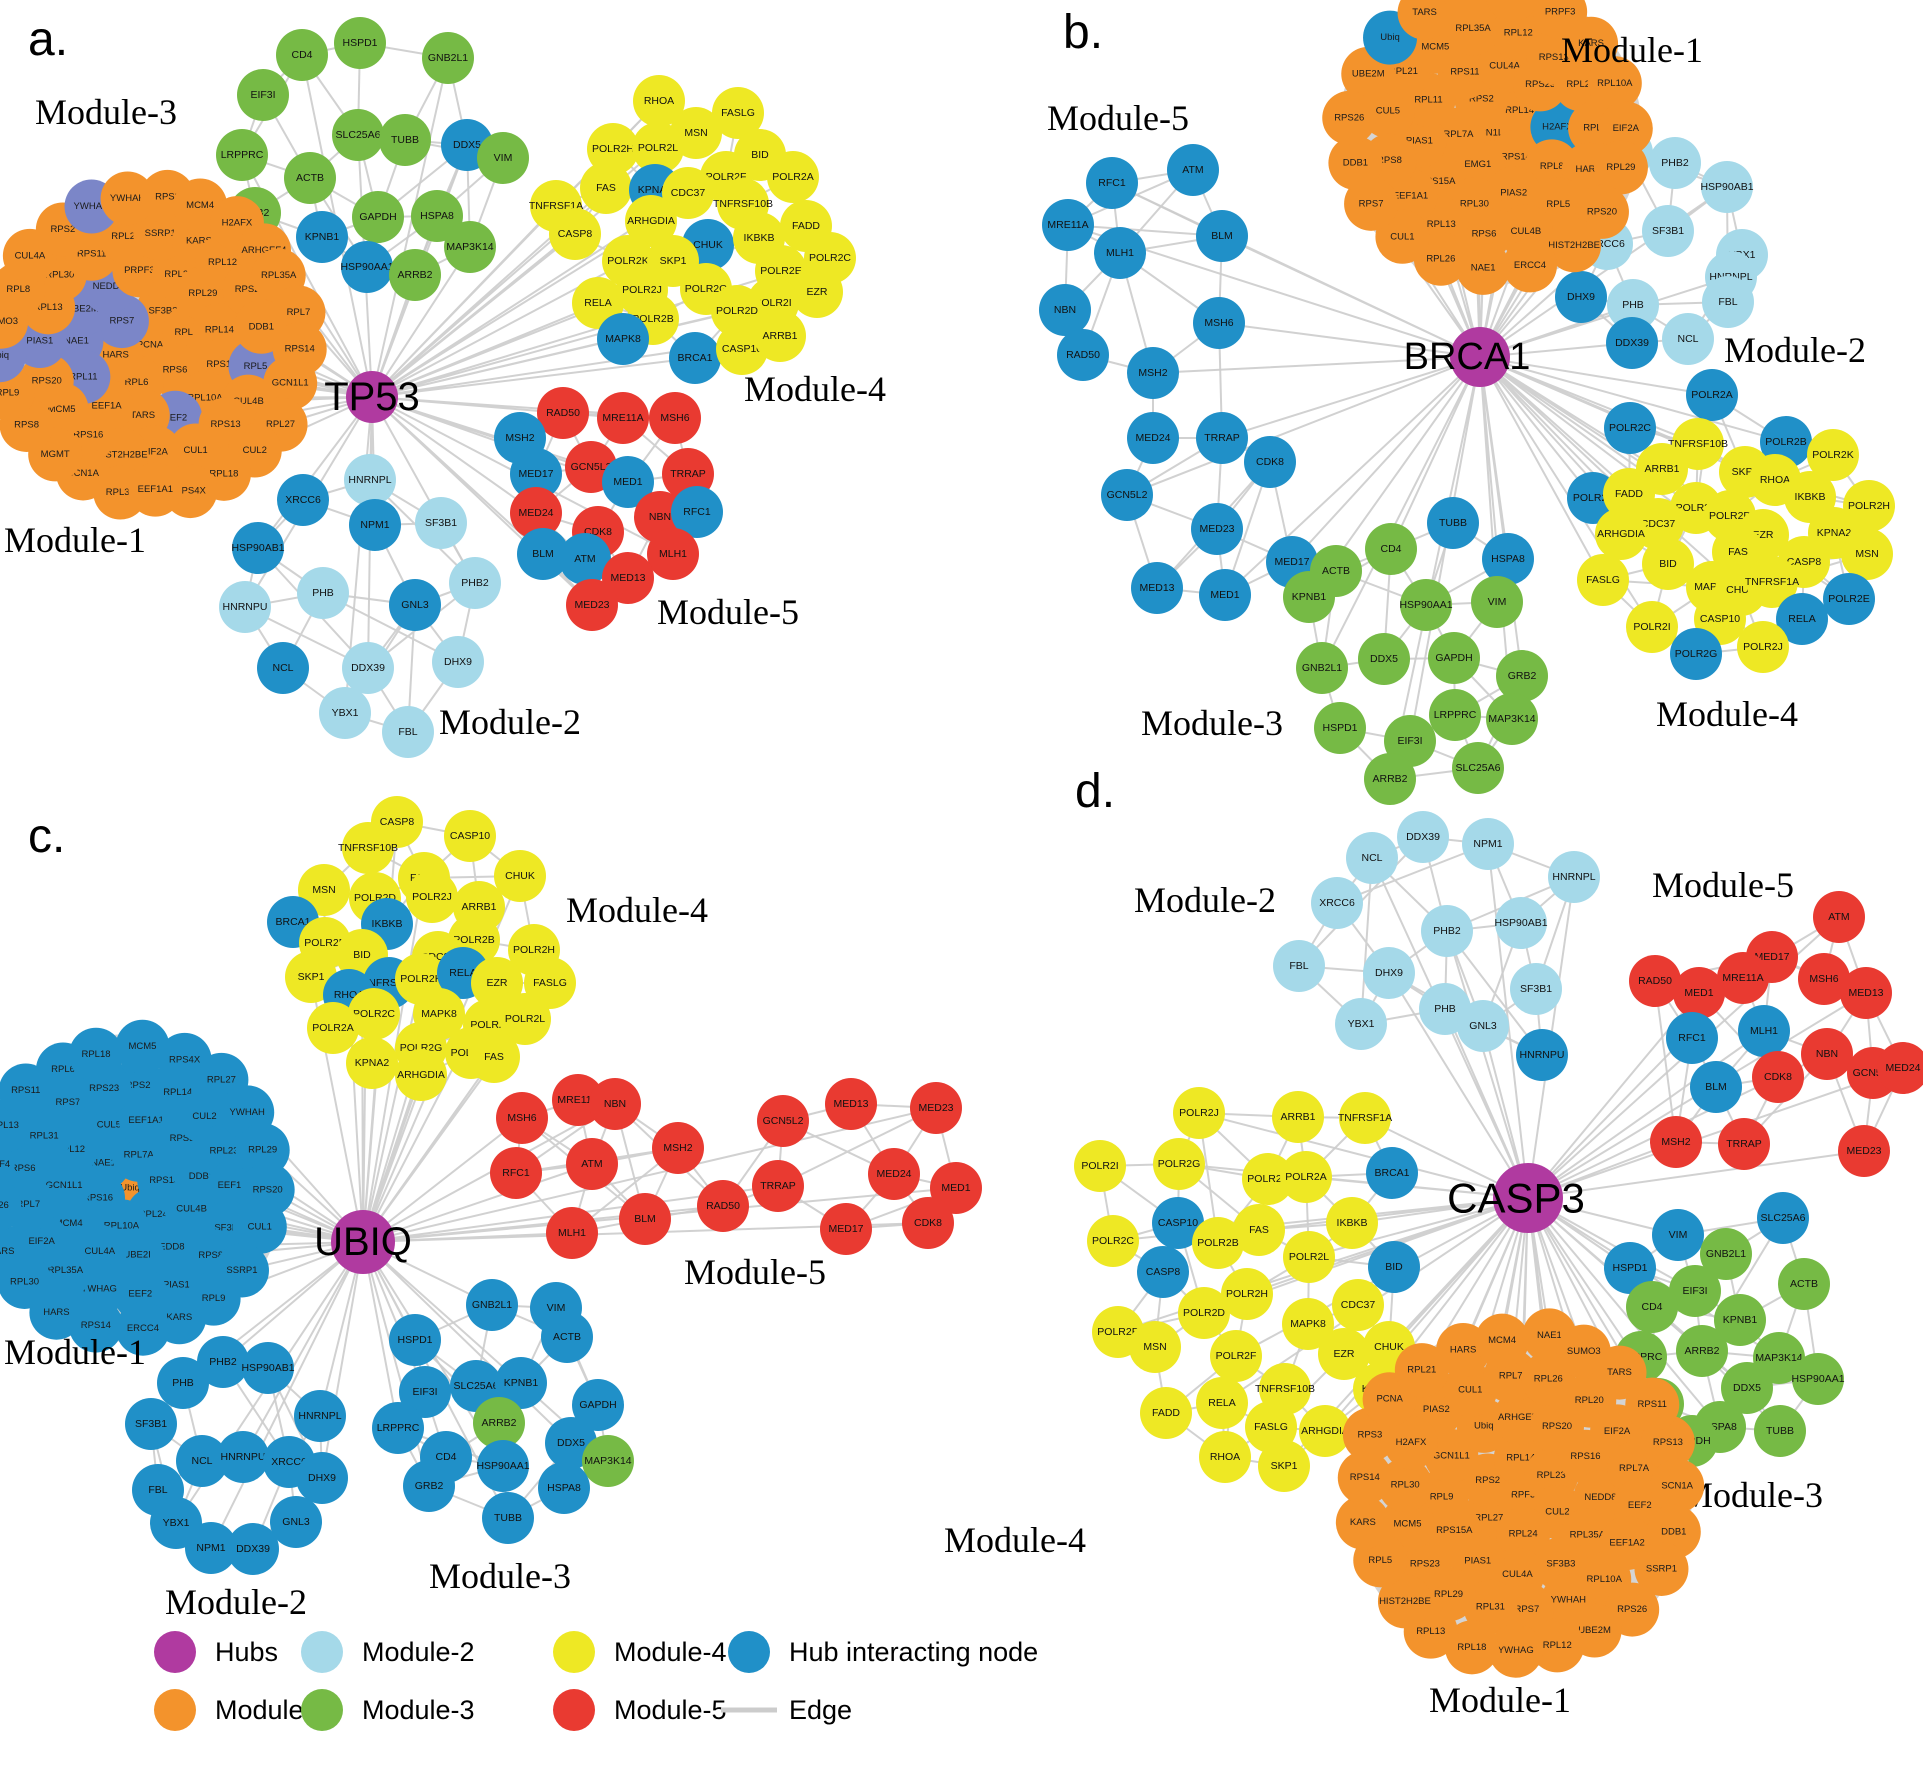 The height and width of the screenshot is (1775, 1923). Describe the element at coordinates (1309, 597) in the screenshot. I see `node-KPNB1: KPNB1` at that location.